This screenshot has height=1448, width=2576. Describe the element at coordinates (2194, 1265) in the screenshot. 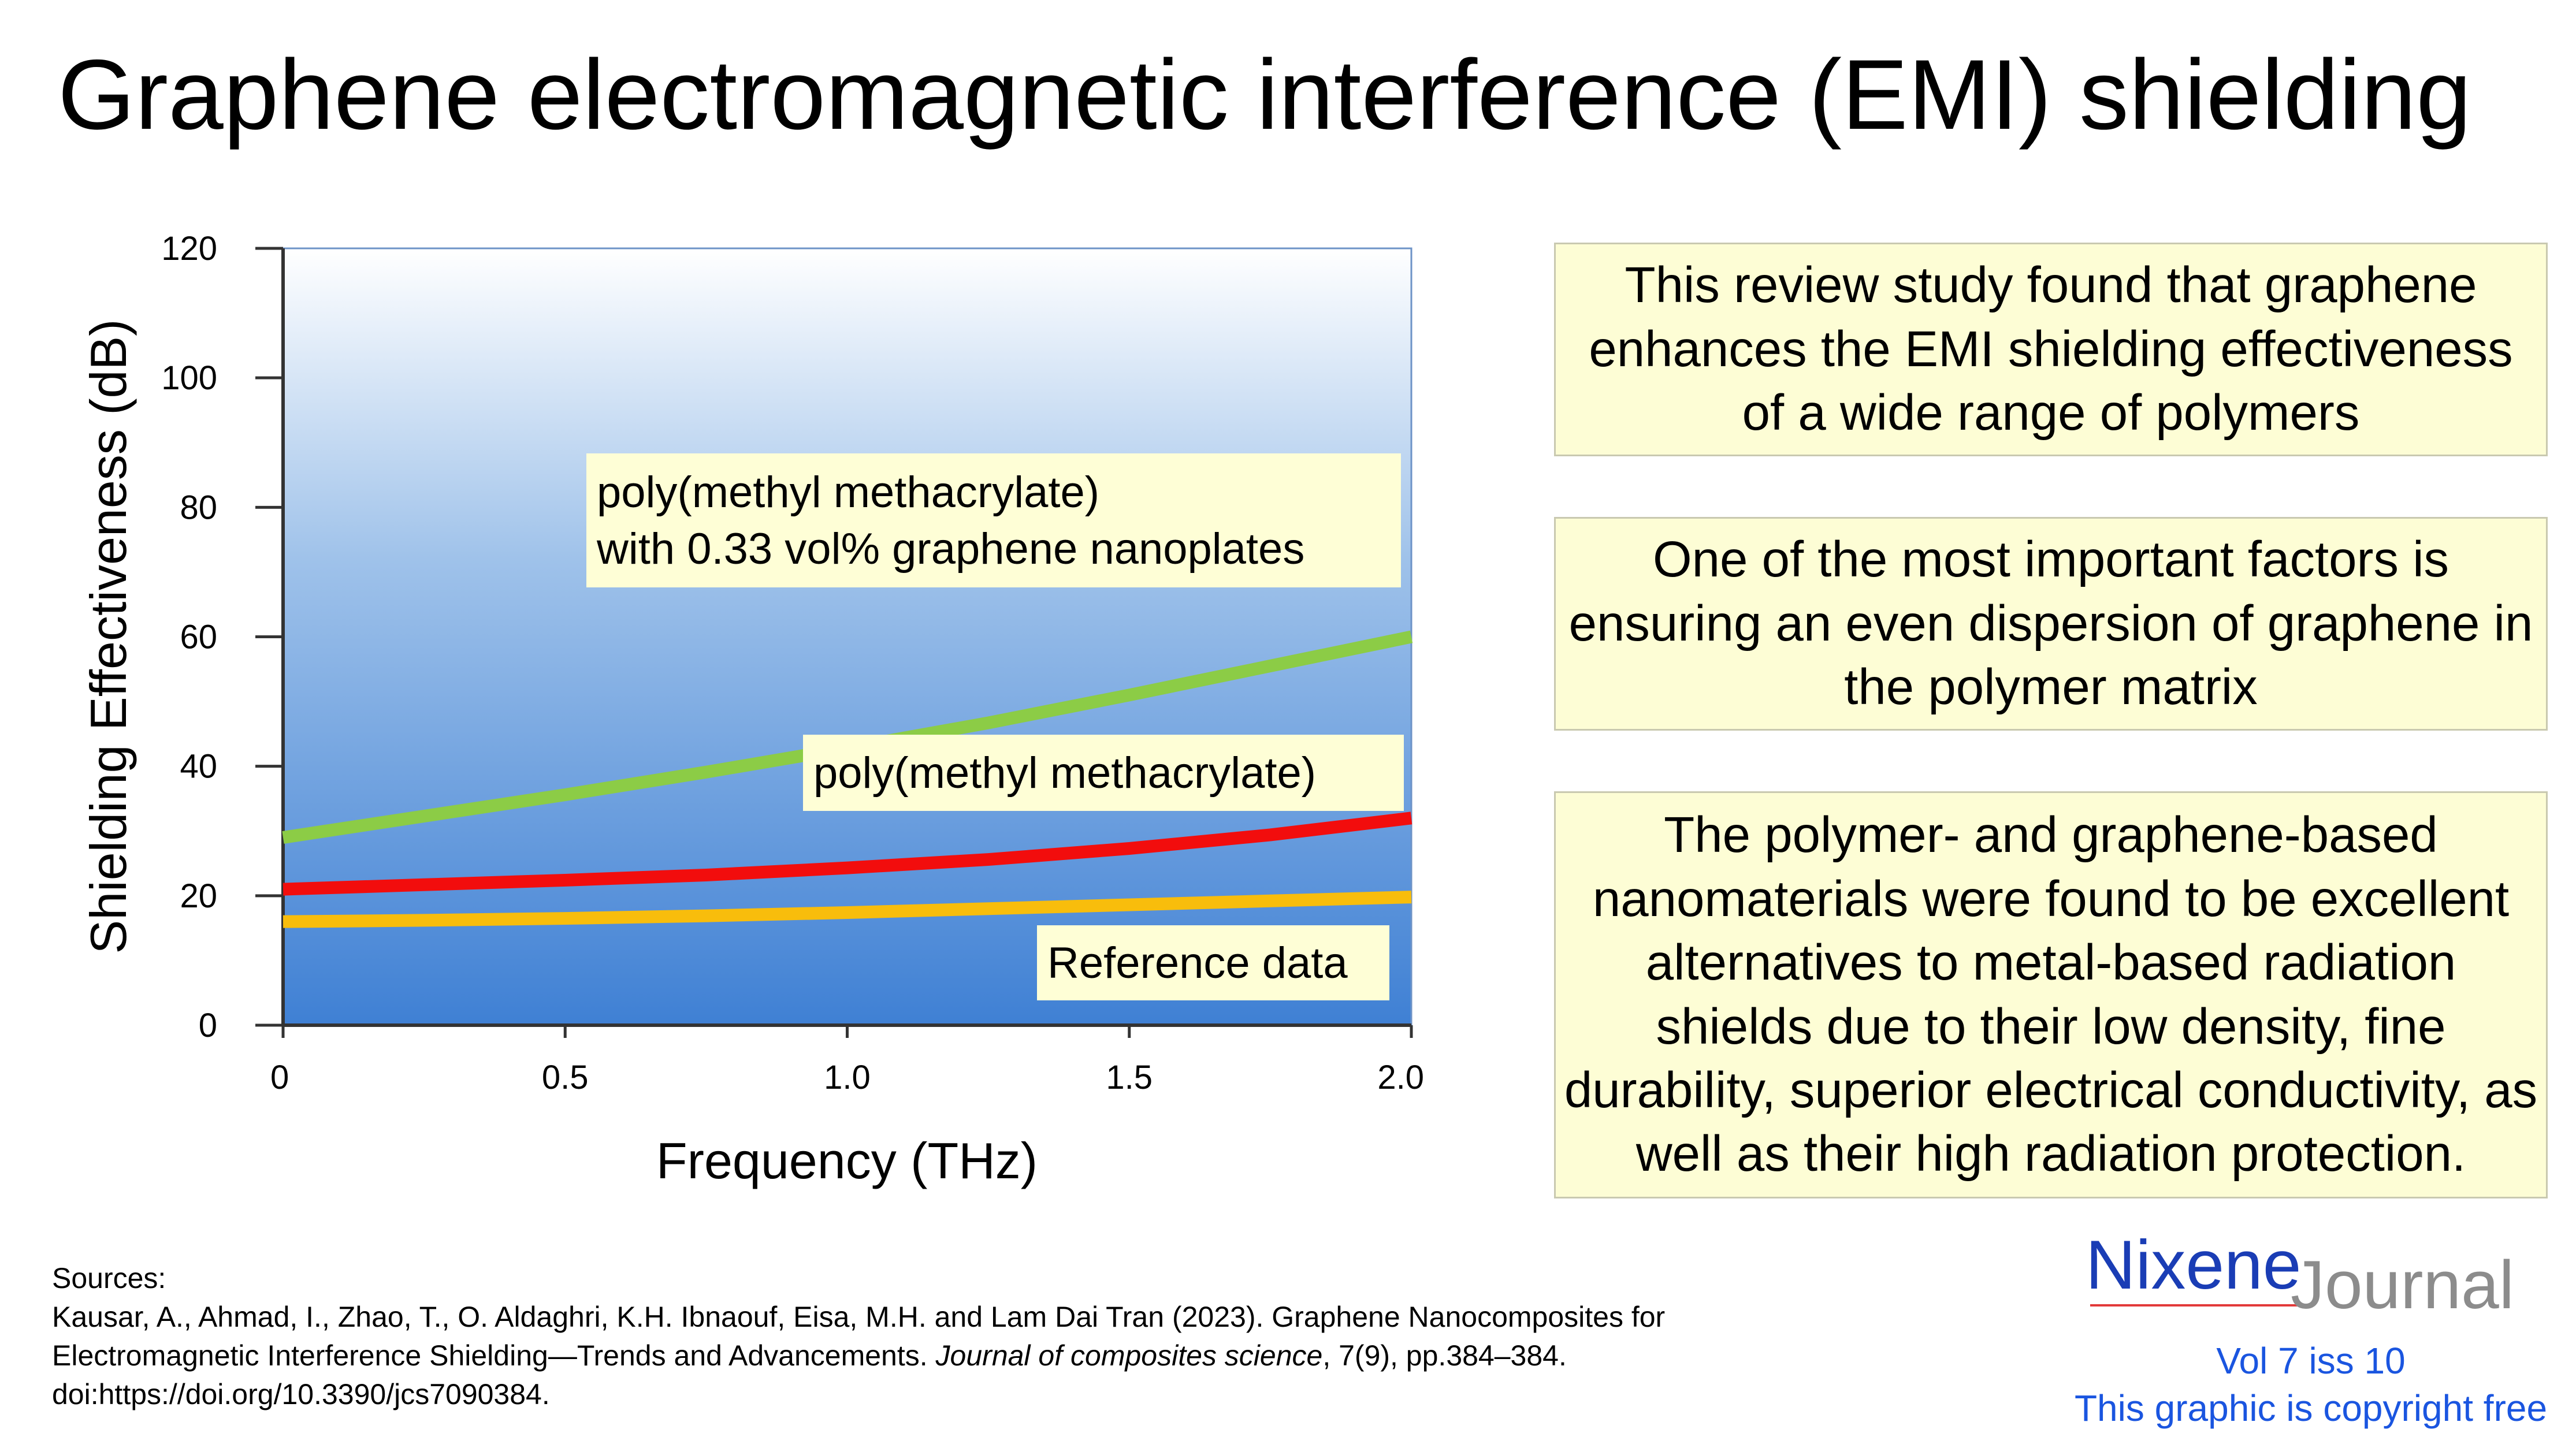

I see `logo-nixene: Nixene` at that location.